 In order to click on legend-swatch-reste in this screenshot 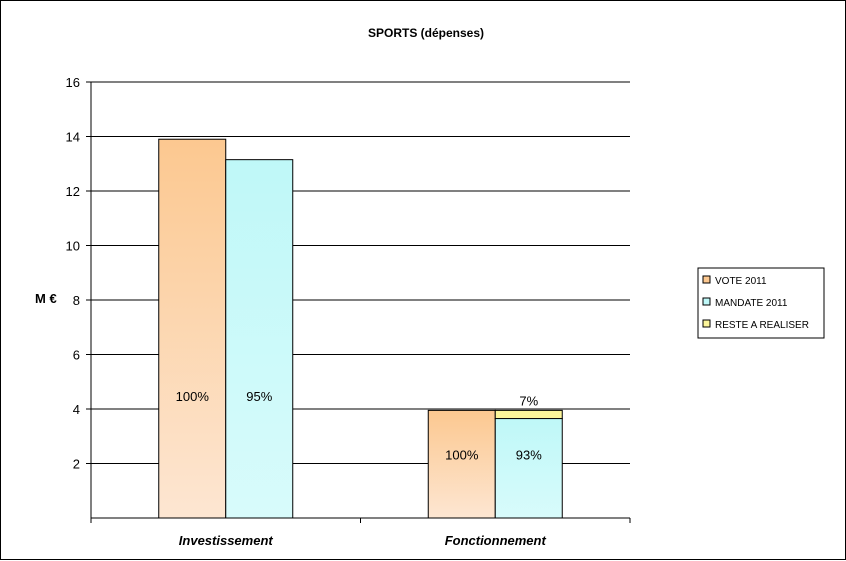, I will do `click(706, 323)`.